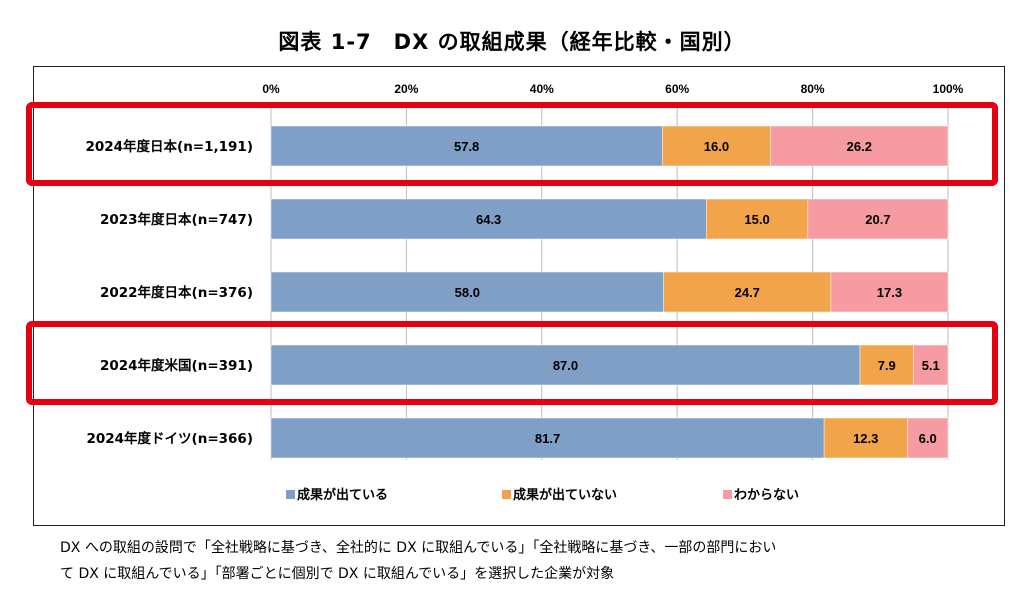 This screenshot has width=1024, height=595. Describe the element at coordinates (176, 219) in the screenshot. I see `category-label: 2023年度日本(n=747)` at that location.